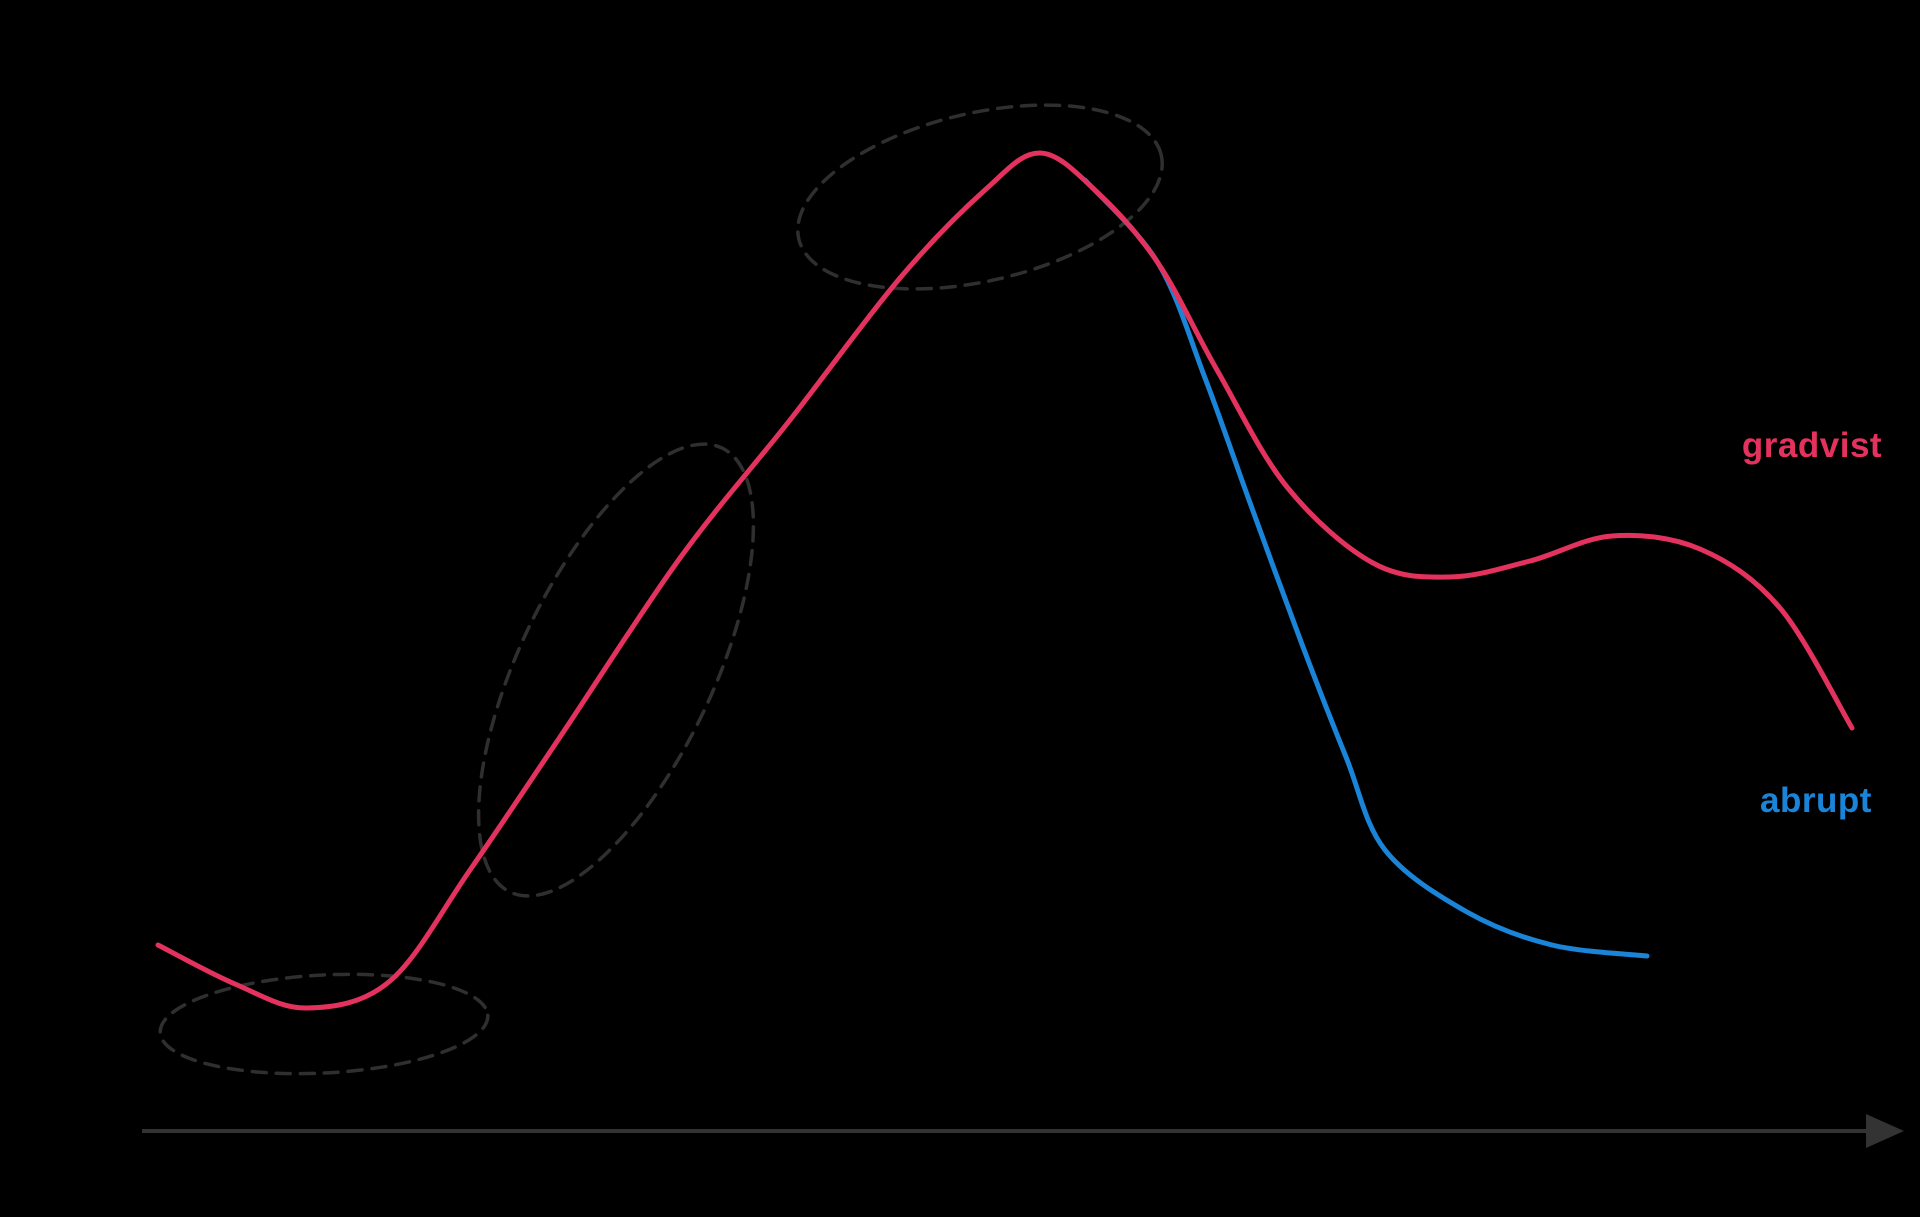  Describe the element at coordinates (980, 197) in the screenshot. I see `annotation-ellipse-peak` at that location.